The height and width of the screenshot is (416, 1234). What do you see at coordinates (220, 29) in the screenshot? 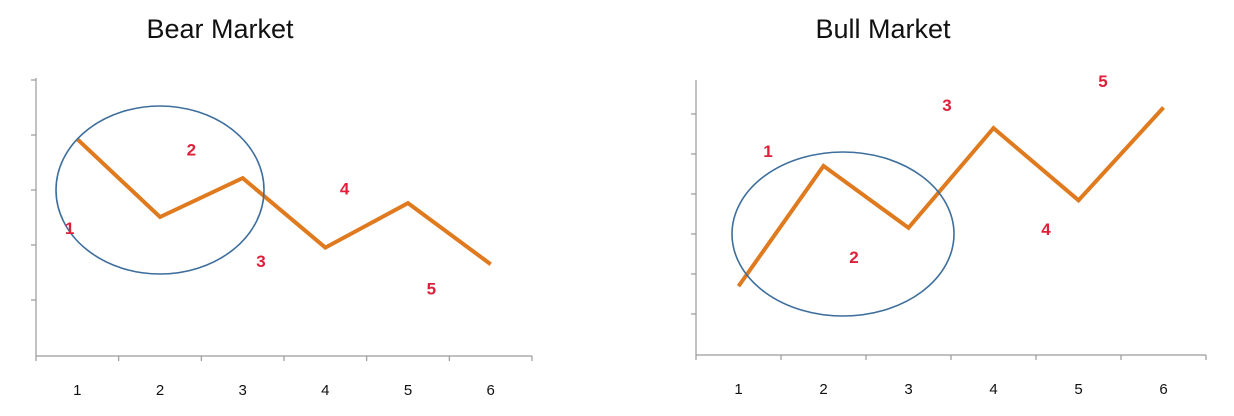
I see `chart-title: Bear Market` at bounding box center [220, 29].